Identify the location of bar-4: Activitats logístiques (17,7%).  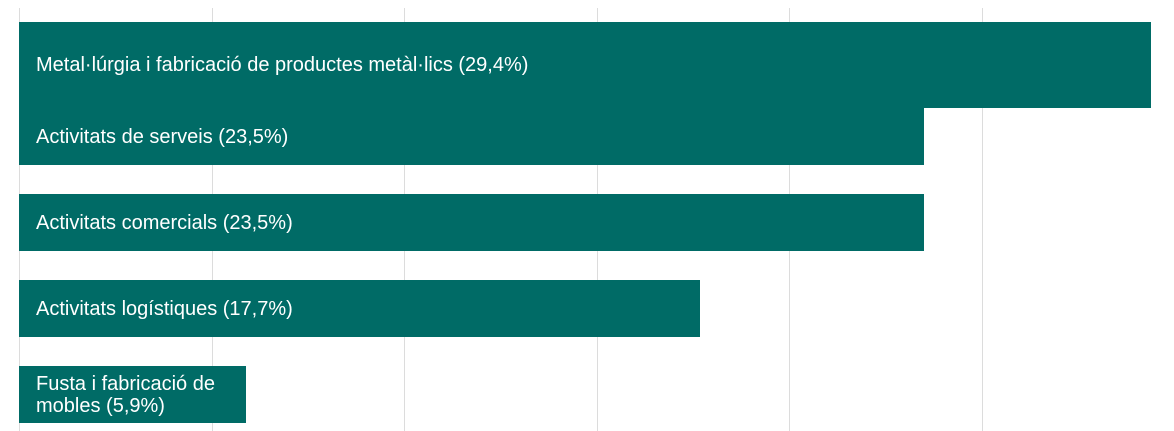
(359, 308).